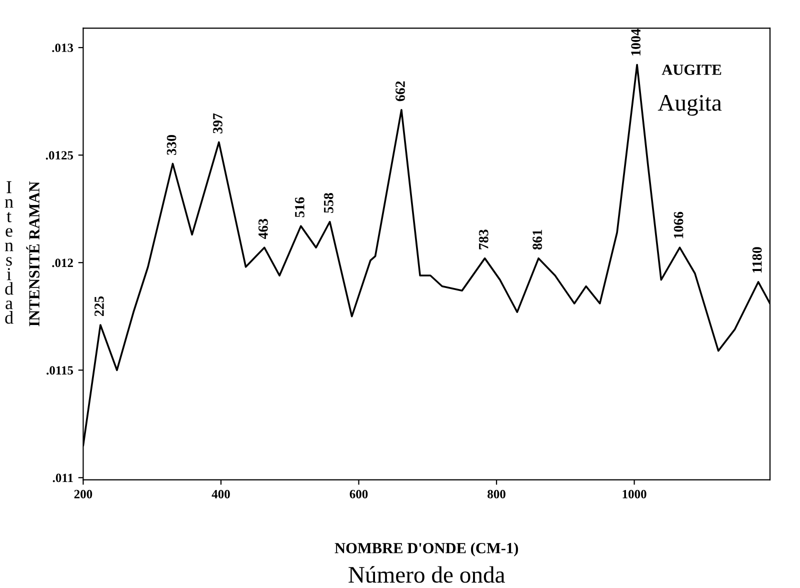 The image size is (800, 588). Describe the element at coordinates (679, 225) in the screenshot. I see `annotation: 1066` at that location.